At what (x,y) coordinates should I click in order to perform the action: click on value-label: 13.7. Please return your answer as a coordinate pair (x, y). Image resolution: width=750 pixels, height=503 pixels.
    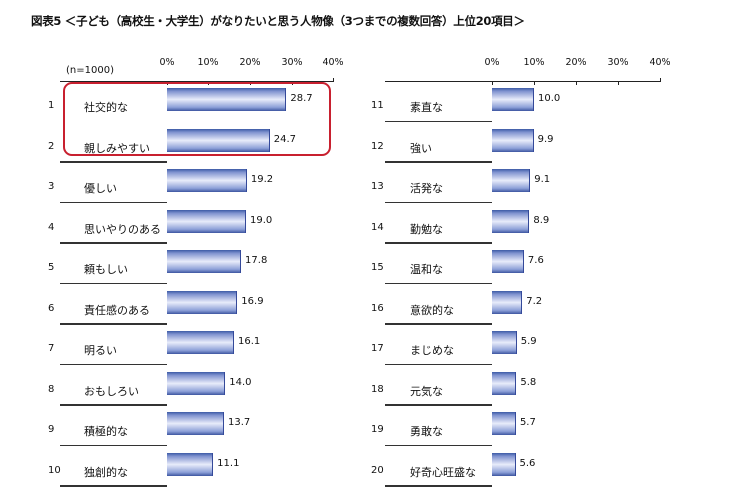
    Looking at the image, I should click on (239, 422).